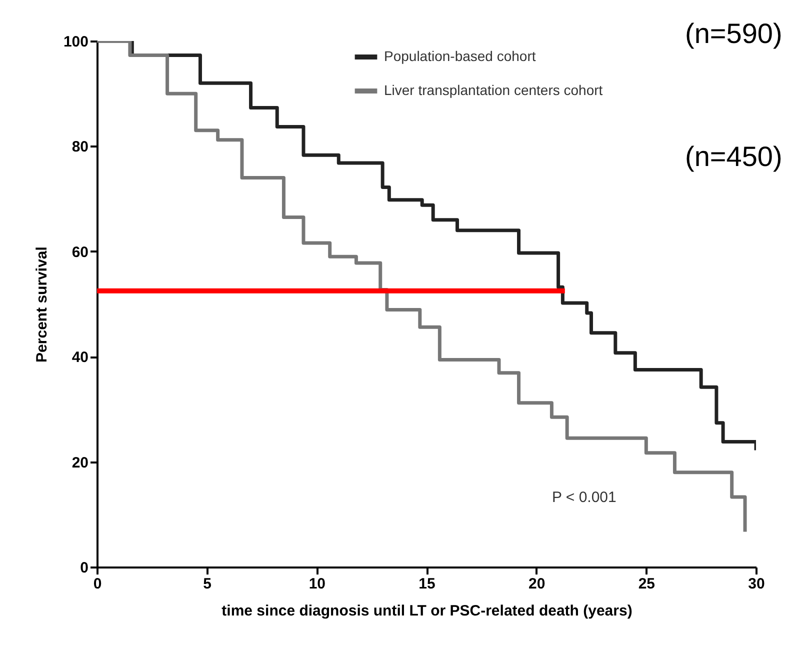 This screenshot has width=785, height=655. What do you see at coordinates (460, 56) in the screenshot?
I see `legend-label: Population-based cohort` at bounding box center [460, 56].